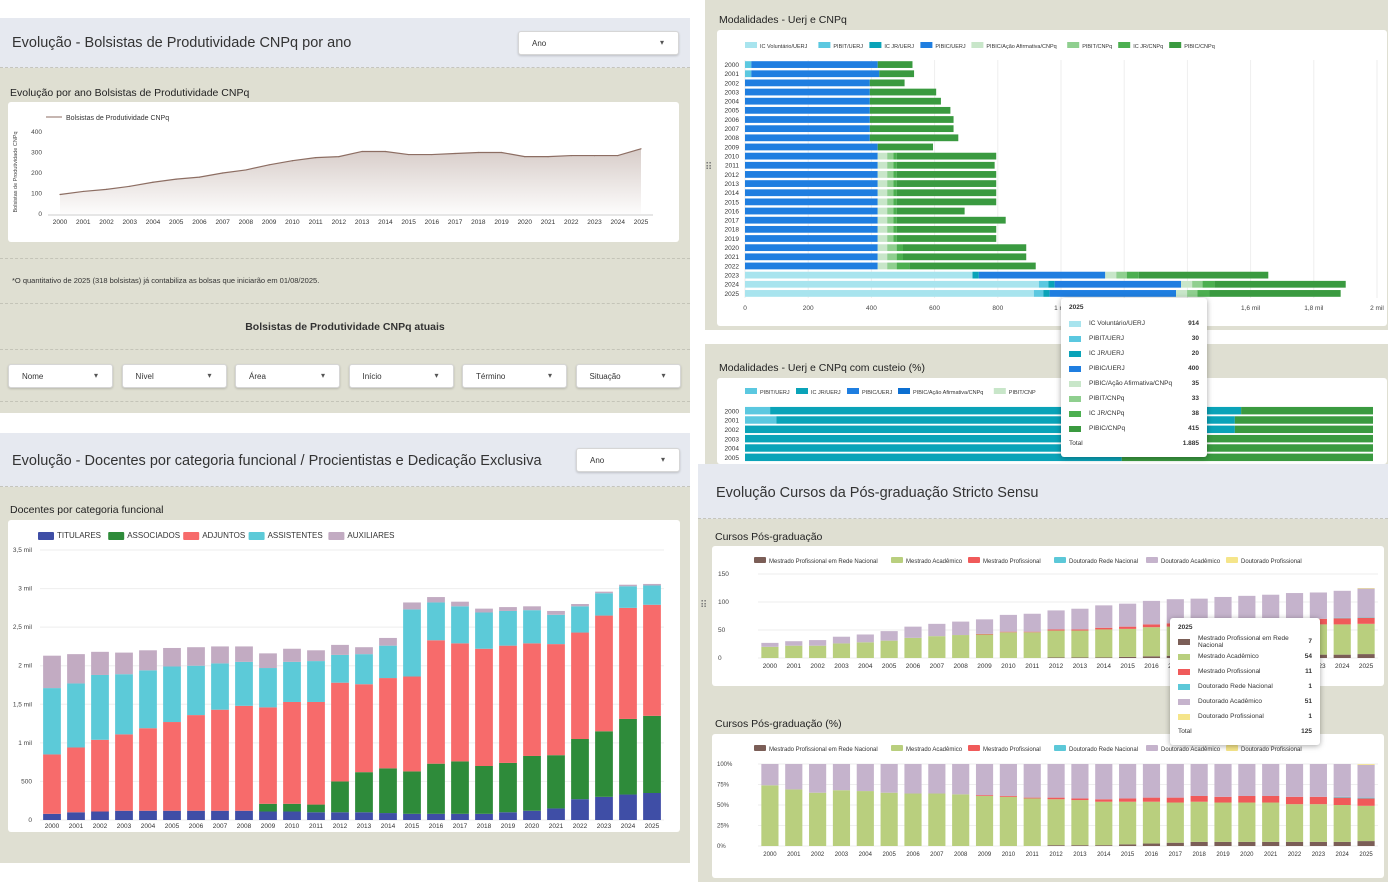 The width and height of the screenshot is (1400, 882). I want to click on filter-nvel-dropdown: Nível ▾, so click(174, 376).